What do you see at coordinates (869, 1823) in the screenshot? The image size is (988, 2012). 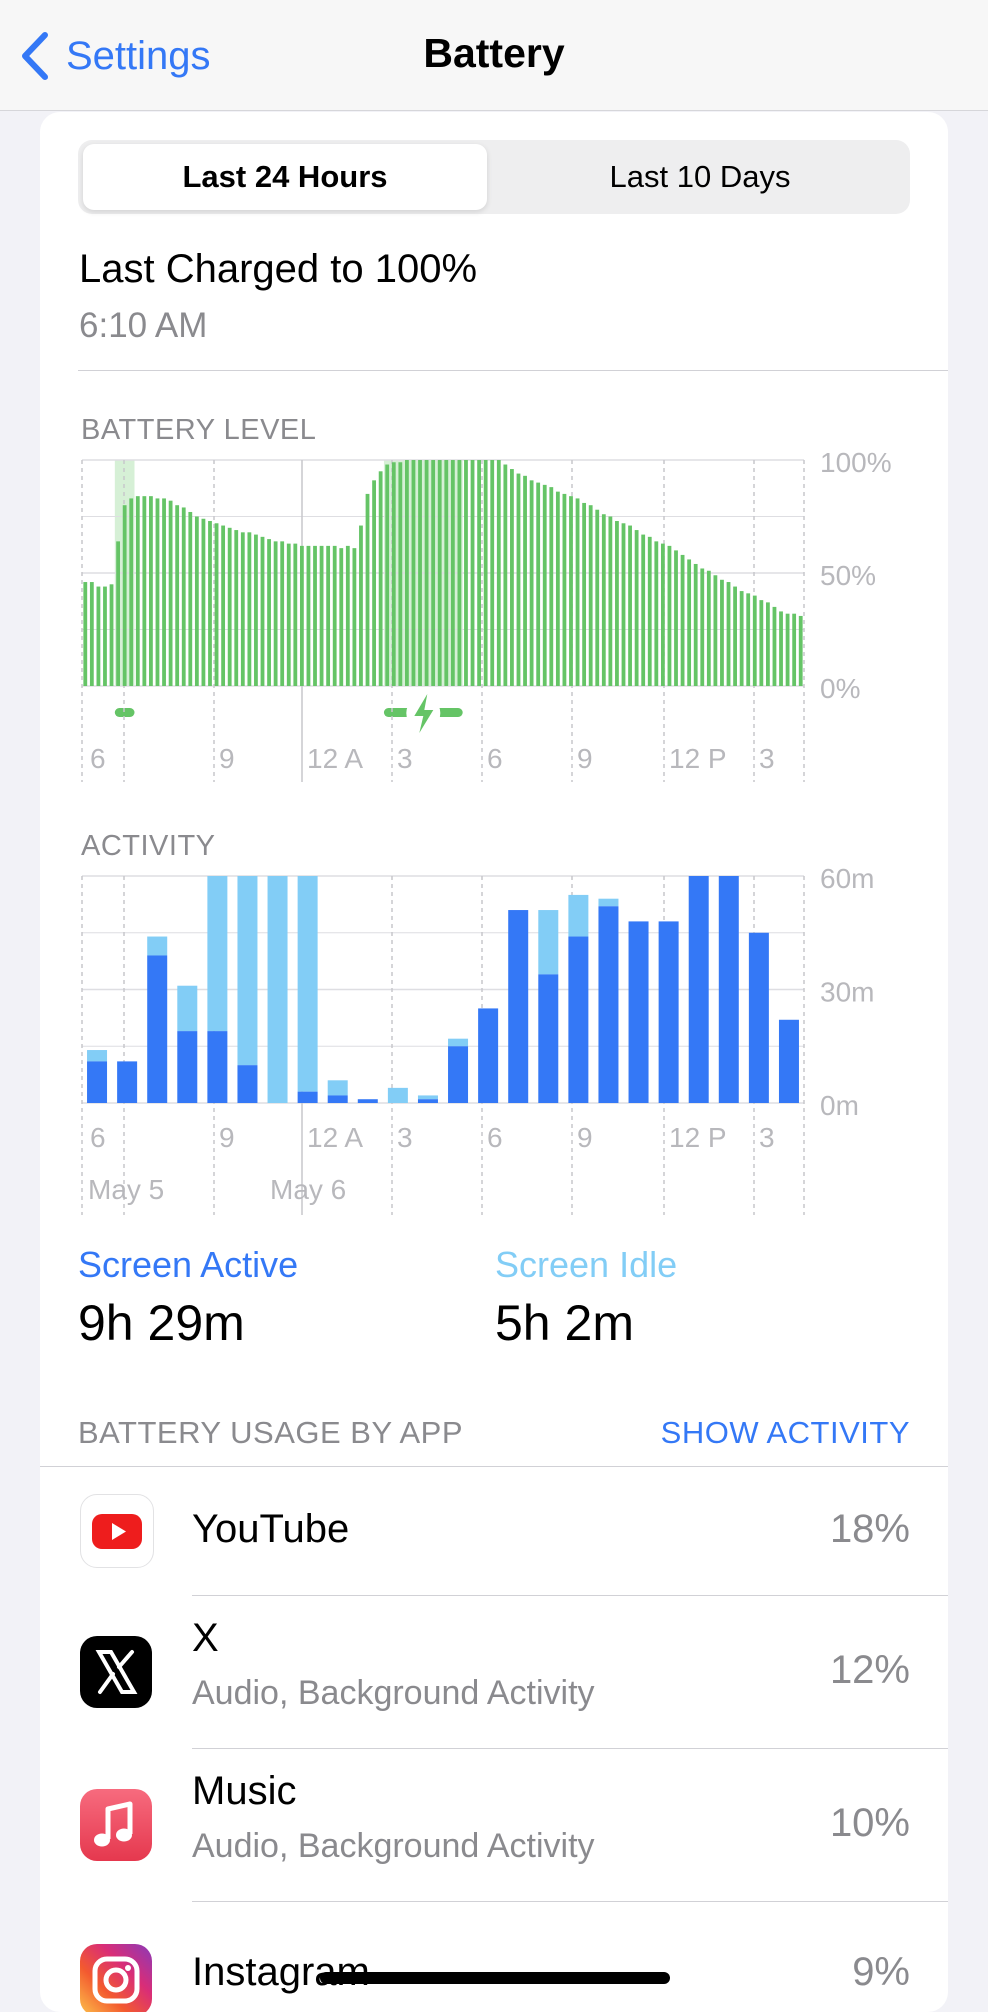 I see `app-percentage: 10%` at bounding box center [869, 1823].